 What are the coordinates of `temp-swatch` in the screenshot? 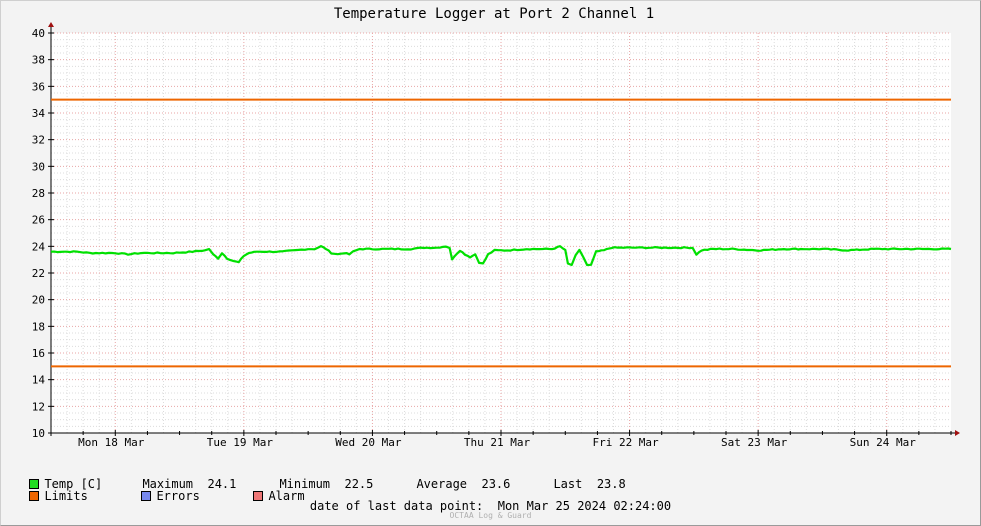 It's located at (34, 484).